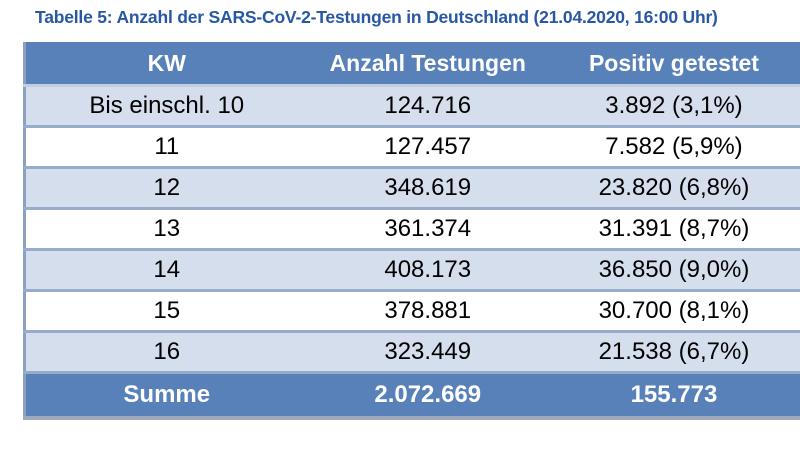 The image size is (800, 450). I want to click on column-header-kw: KW, so click(166, 64).